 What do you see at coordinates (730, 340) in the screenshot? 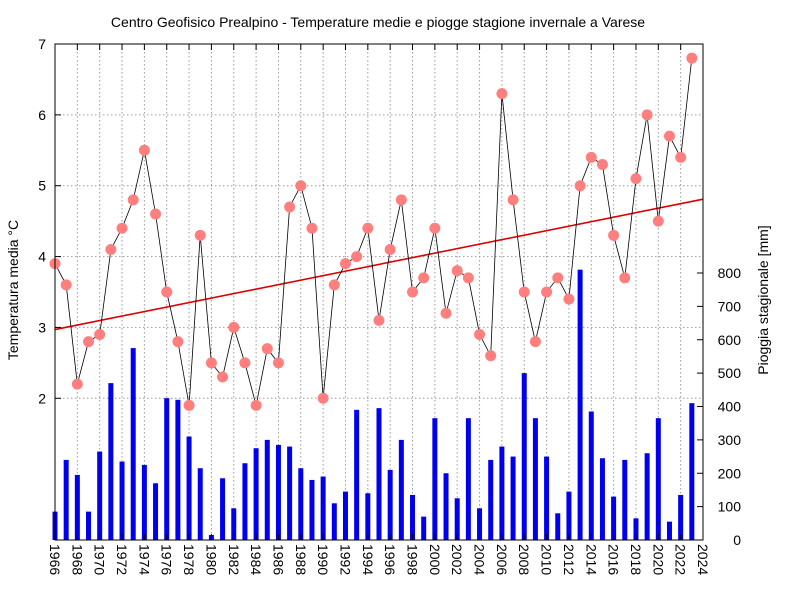
I see `y2-tick-label: 600` at bounding box center [730, 340].